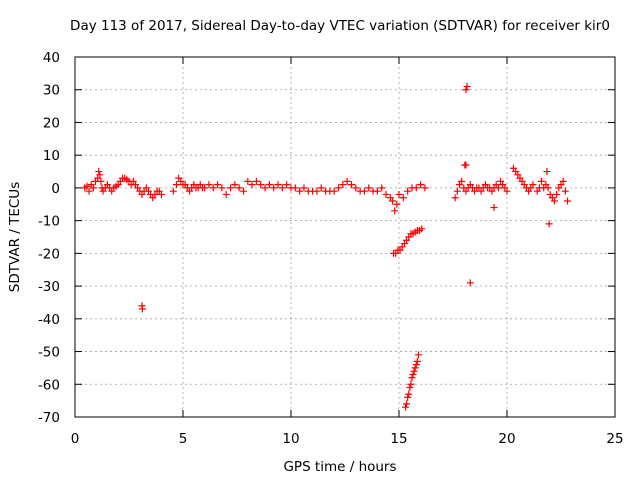 This screenshot has height=480, width=640. Describe the element at coordinates (49, 222) in the screenshot. I see `y-tick-label: -10` at that location.